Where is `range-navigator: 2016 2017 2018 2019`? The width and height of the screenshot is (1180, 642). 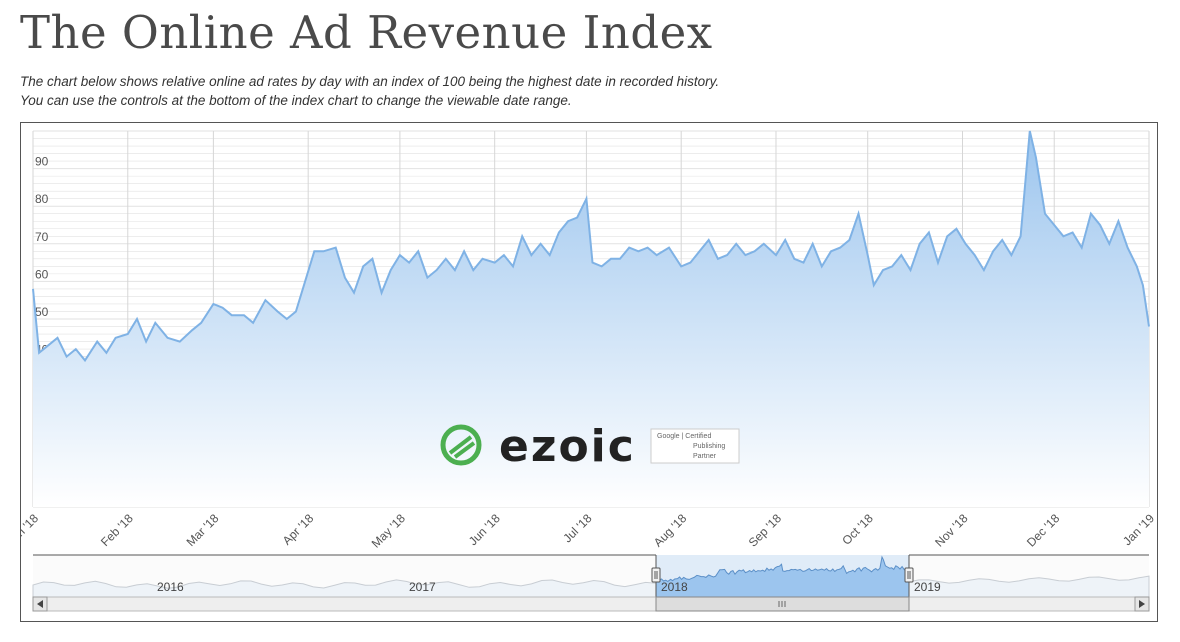 range-navigator: 2016 2017 2018 2019 is located at coordinates (591, 576).